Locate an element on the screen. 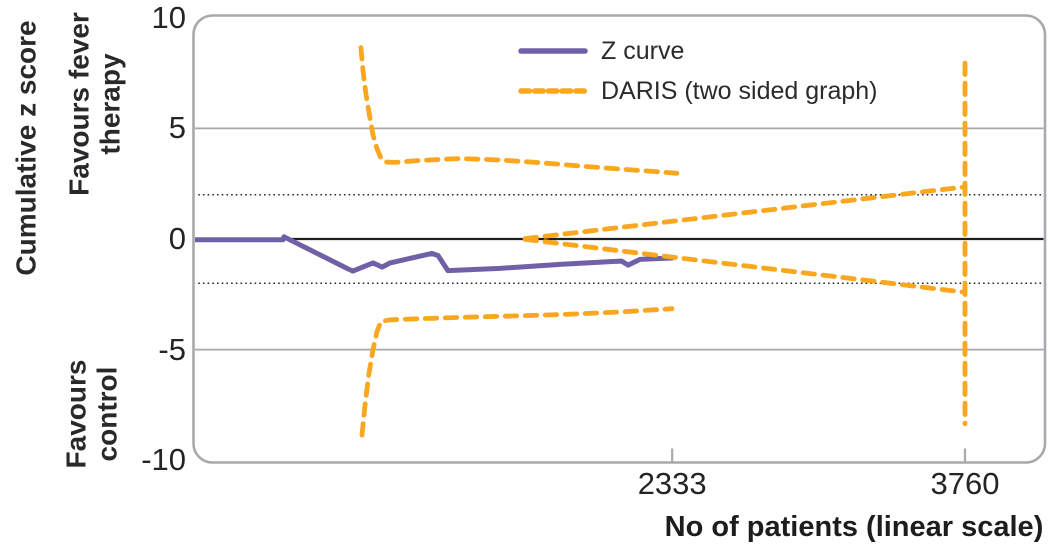 This screenshot has height=553, width=1056. legend-swatch-solid-line-icon is located at coordinates (553, 51).